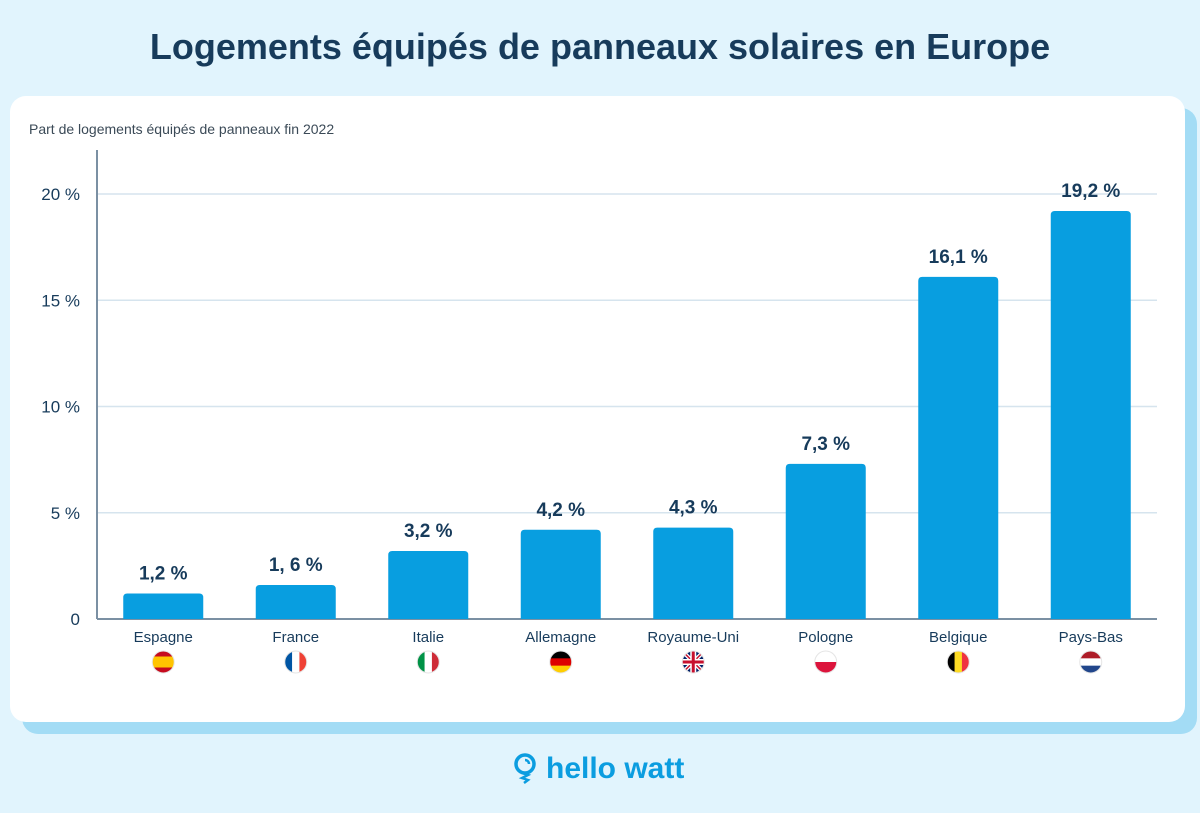 The image size is (1200, 813). Describe the element at coordinates (296, 565) in the screenshot. I see `data-label: 1, 6 %` at that location.